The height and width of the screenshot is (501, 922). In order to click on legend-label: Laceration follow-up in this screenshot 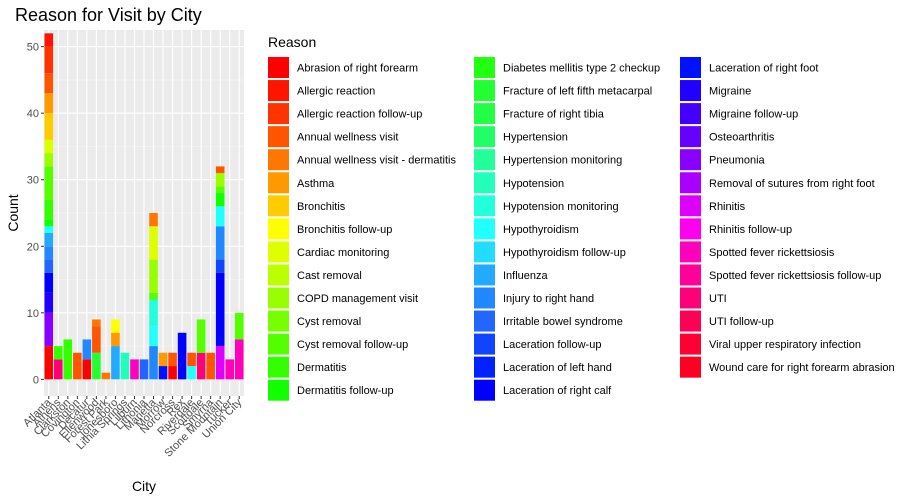, I will do `click(552, 345)`.